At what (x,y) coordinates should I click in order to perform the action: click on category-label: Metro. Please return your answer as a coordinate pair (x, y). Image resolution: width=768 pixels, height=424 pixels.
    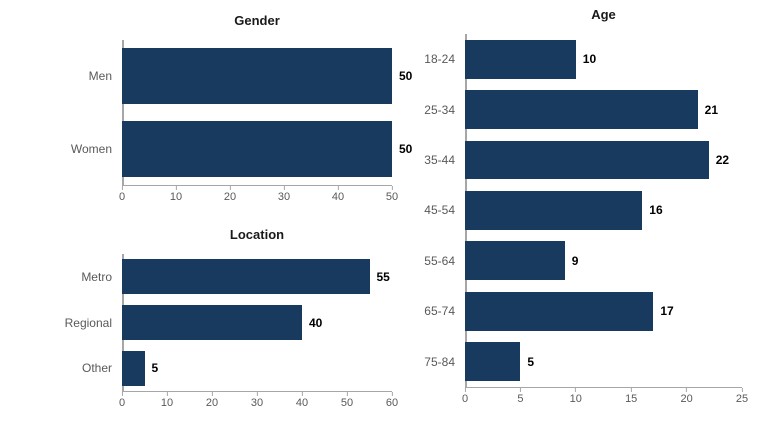
    Looking at the image, I should click on (96, 276).